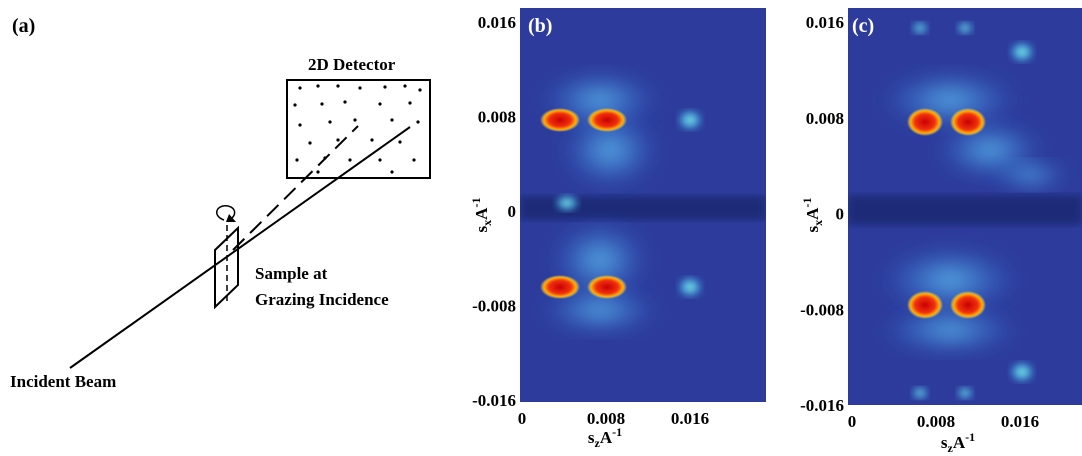  I want to click on panel-label: (a), so click(23, 26).